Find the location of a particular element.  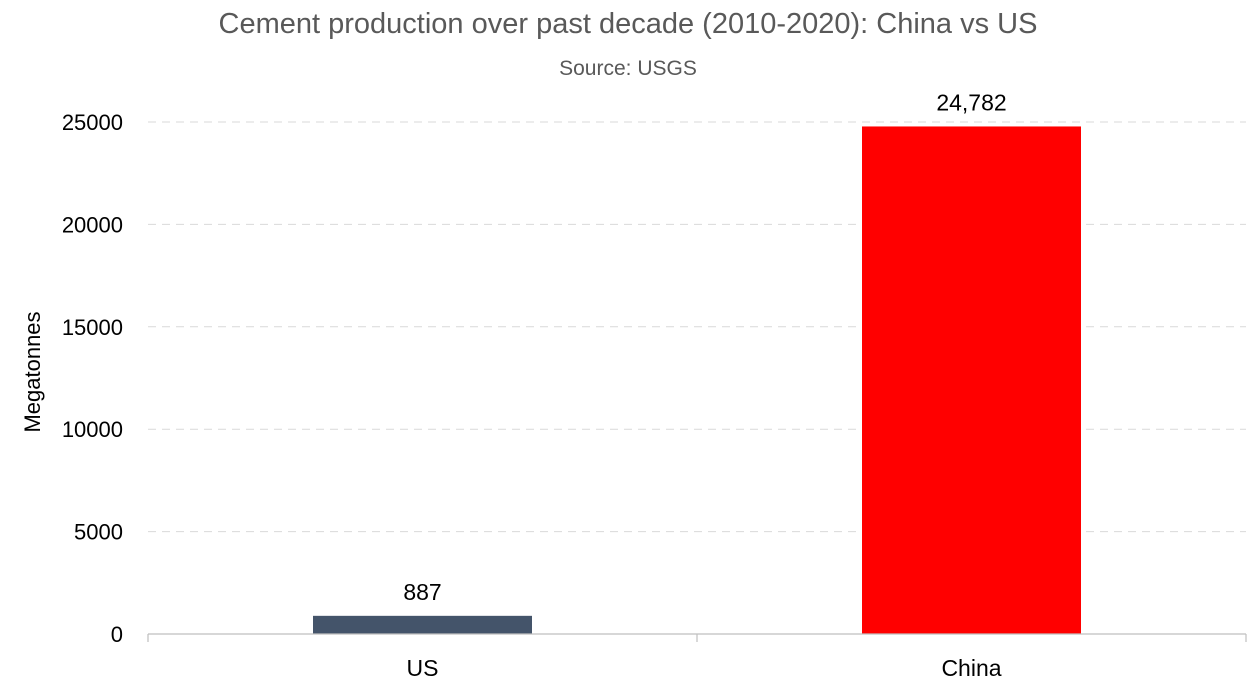

y-axis-ticks: 0 5000 10000 15000 20000 25000 is located at coordinates (92, 378).